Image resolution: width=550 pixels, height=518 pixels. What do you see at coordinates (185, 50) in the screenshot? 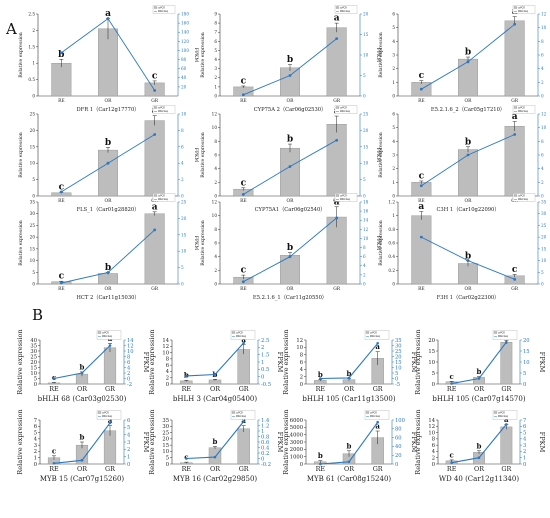
I see `y2-tick-label: 100` at bounding box center [185, 50].